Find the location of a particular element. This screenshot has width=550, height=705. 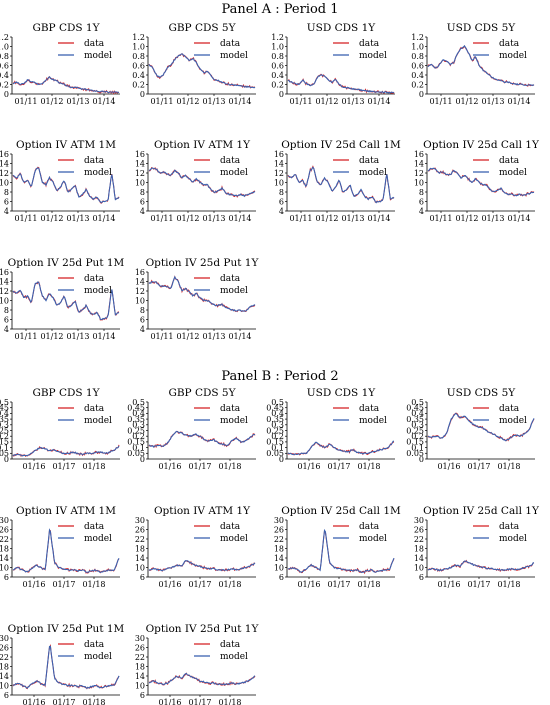

y-tick-label: 0.45 is located at coordinates (4, 408).